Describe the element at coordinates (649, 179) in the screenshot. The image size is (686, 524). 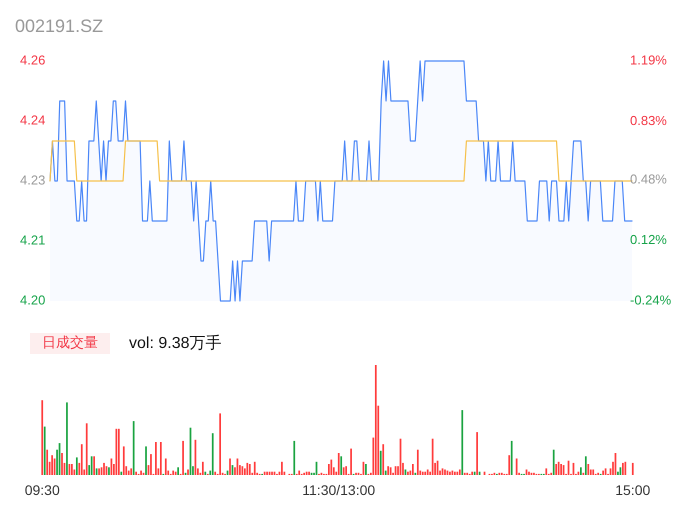
I see `y2-tick-label: 0.48%` at that location.